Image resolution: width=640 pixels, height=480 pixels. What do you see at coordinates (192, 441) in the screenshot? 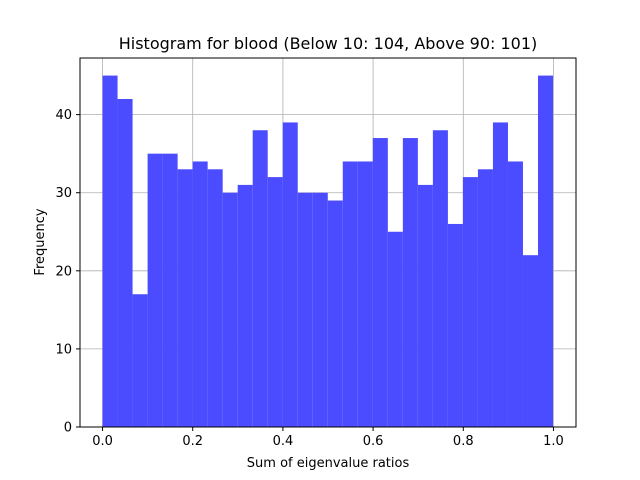
I see `x-tick-label: 0.2` at bounding box center [192, 441].